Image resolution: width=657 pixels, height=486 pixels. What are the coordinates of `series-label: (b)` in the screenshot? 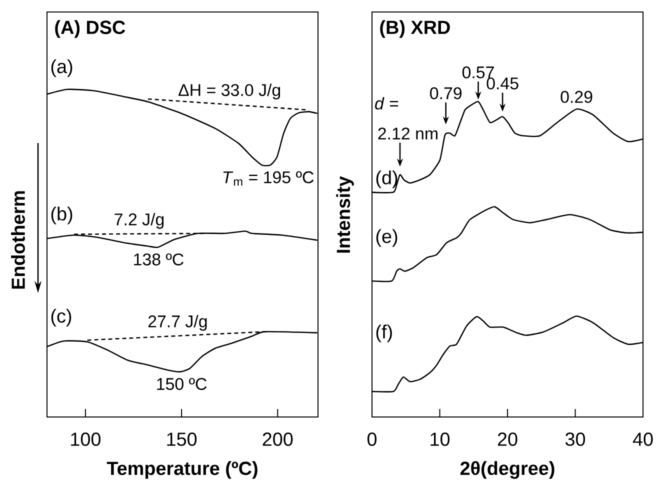 It's located at (61, 215).